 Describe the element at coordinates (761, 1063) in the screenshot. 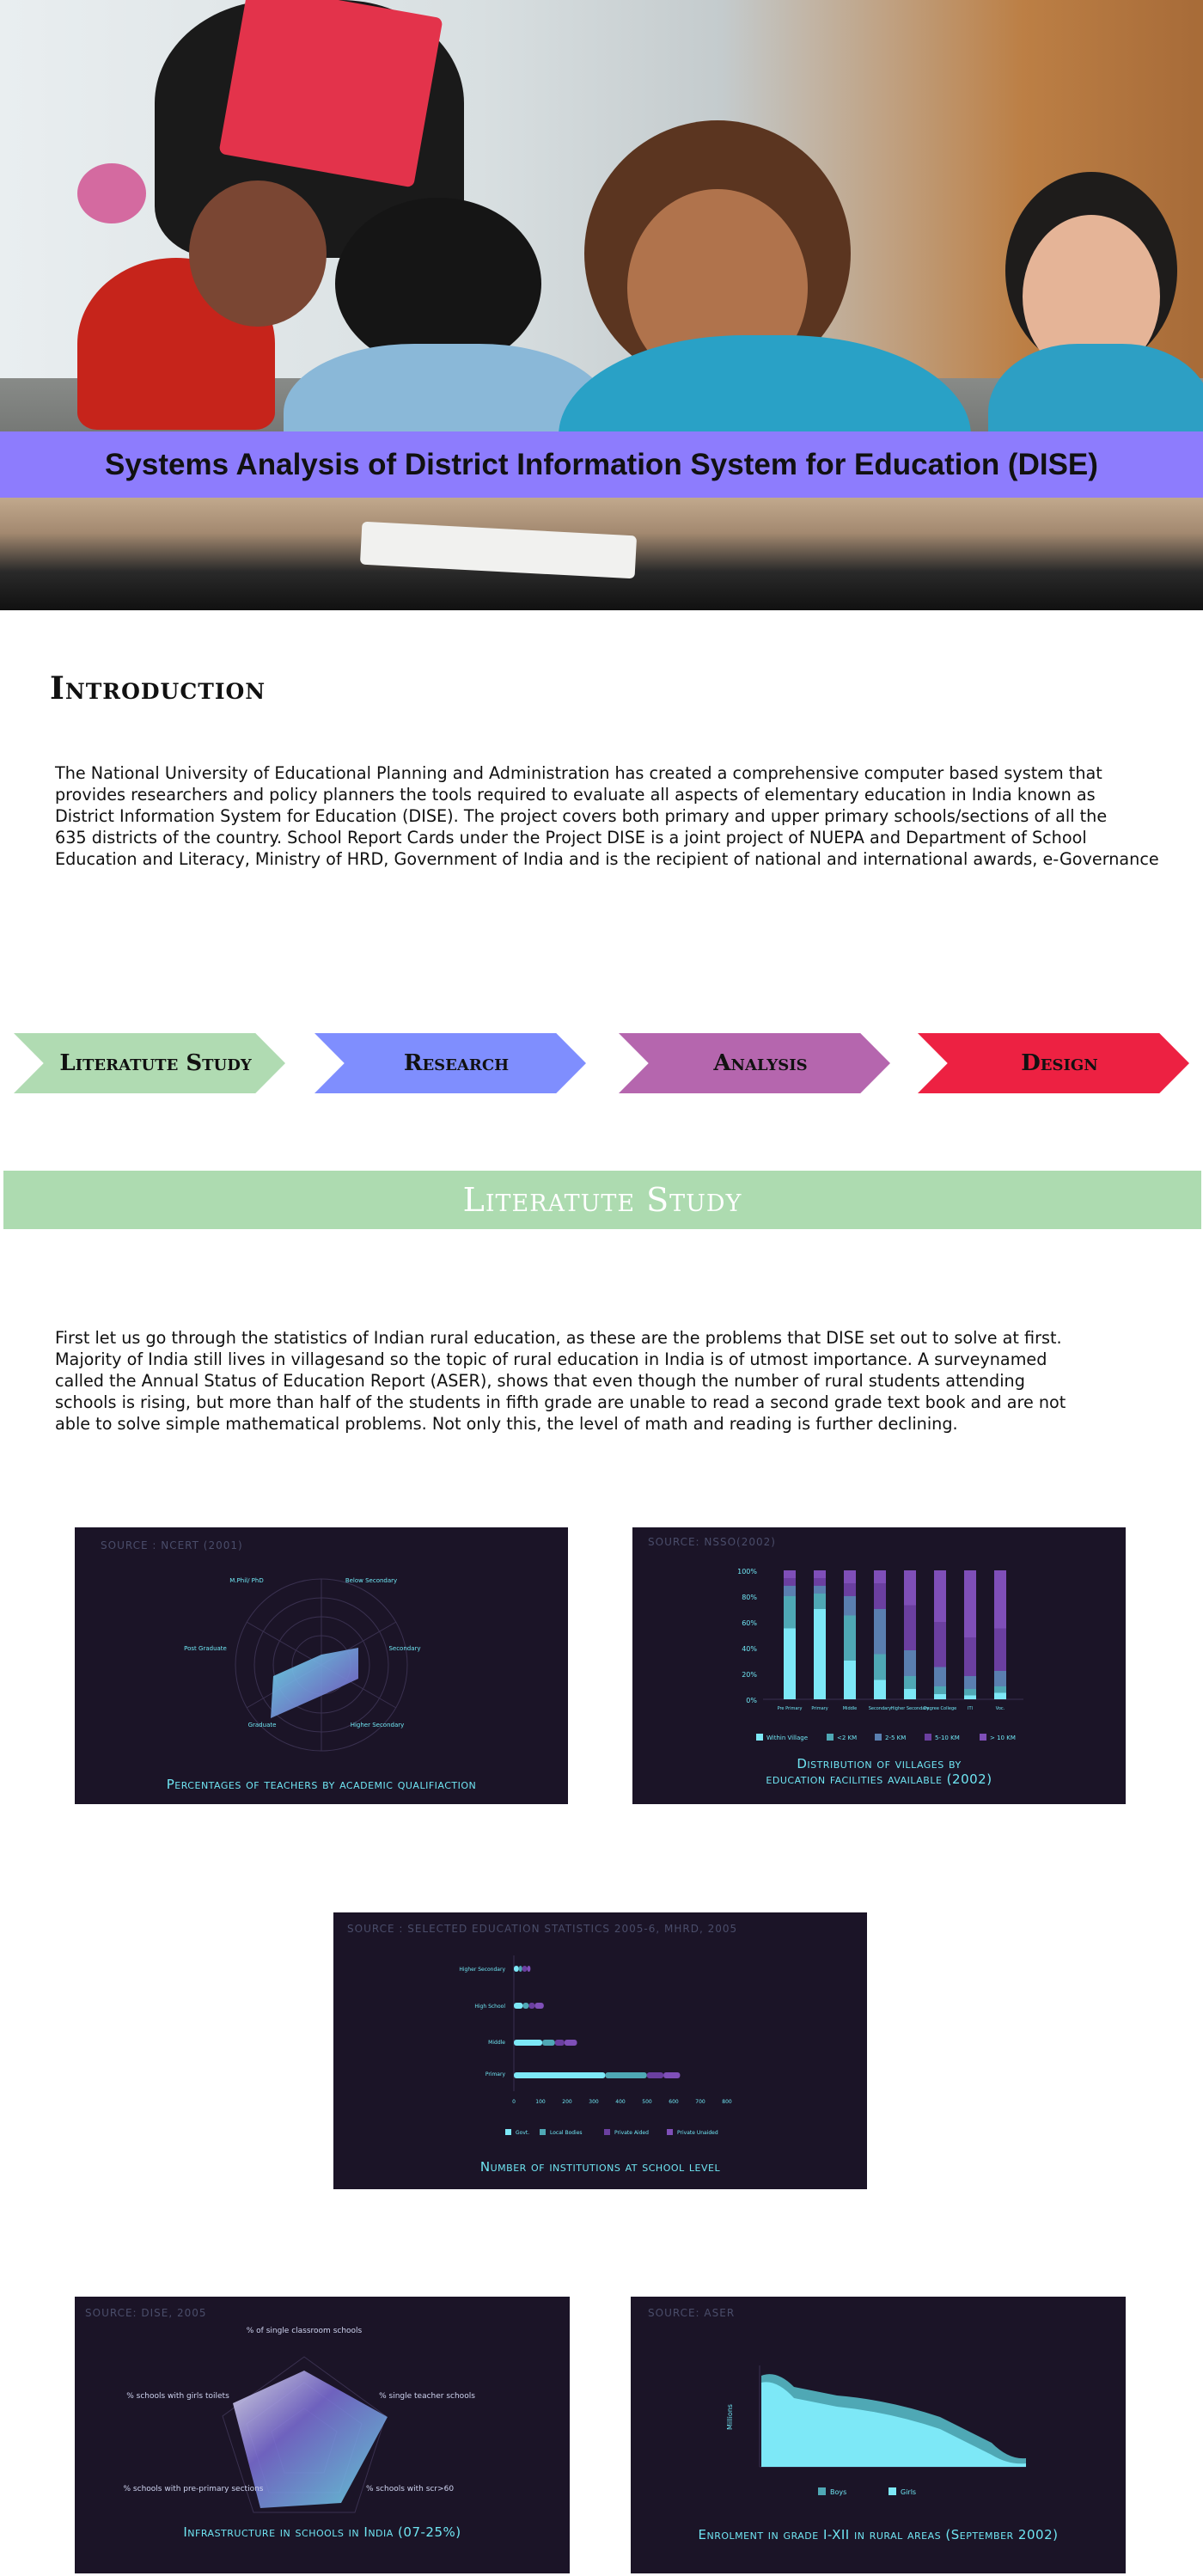

I see `step-label: Analysis` at that location.